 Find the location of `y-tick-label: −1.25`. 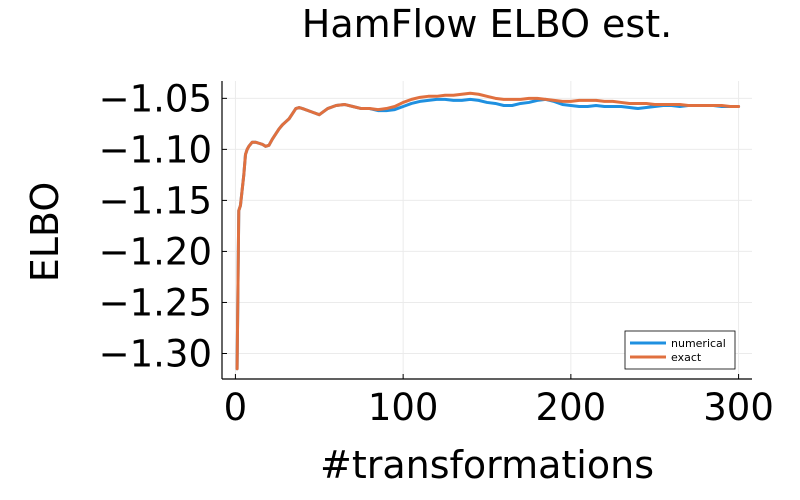

y-tick-label: −1.25 is located at coordinates (155, 302).